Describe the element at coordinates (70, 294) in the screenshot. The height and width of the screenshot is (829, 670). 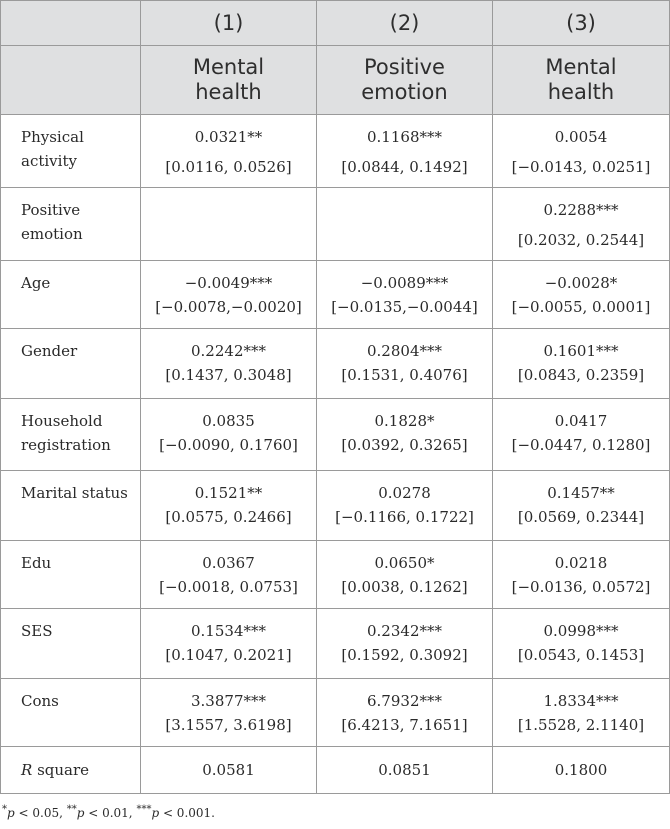
I see `row-label: Age` at that location.